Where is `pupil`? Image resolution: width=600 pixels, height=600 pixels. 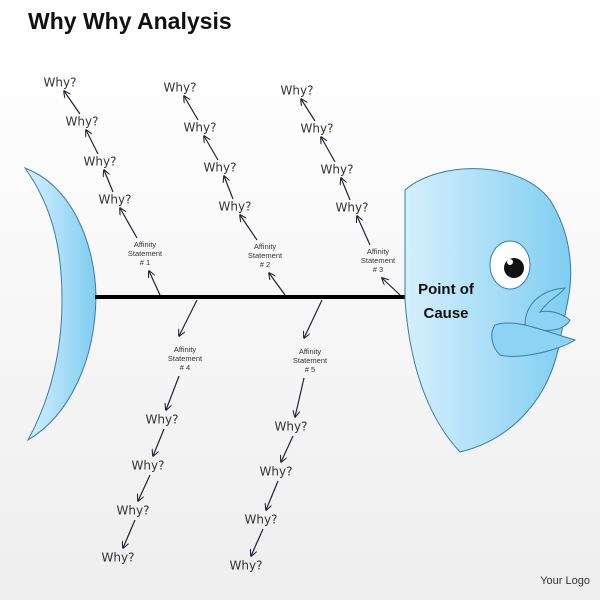
pupil is located at coordinates (514, 268).